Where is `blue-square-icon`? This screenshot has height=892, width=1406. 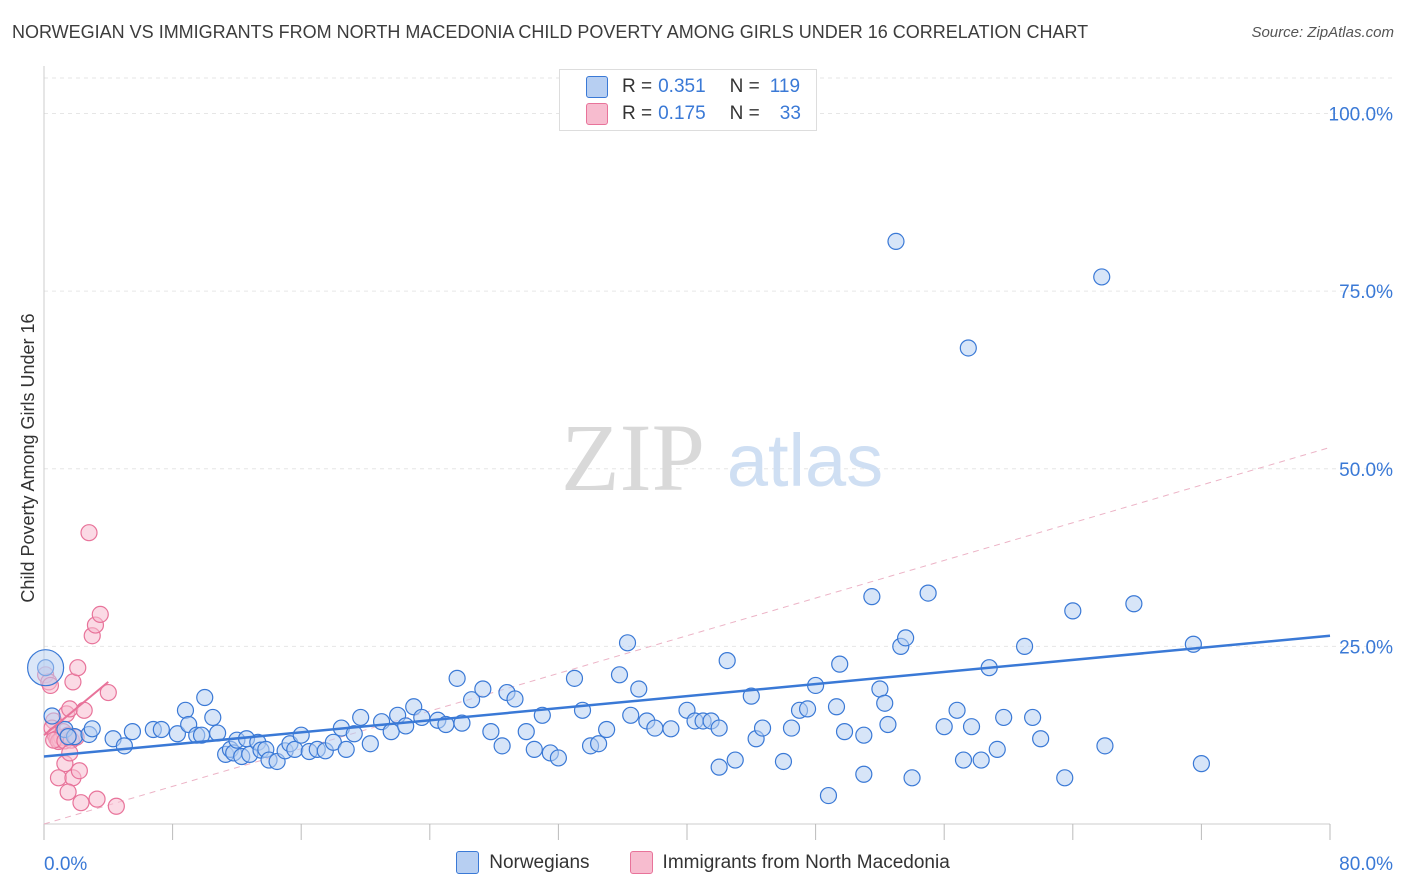 blue-square-icon is located at coordinates (468, 862).